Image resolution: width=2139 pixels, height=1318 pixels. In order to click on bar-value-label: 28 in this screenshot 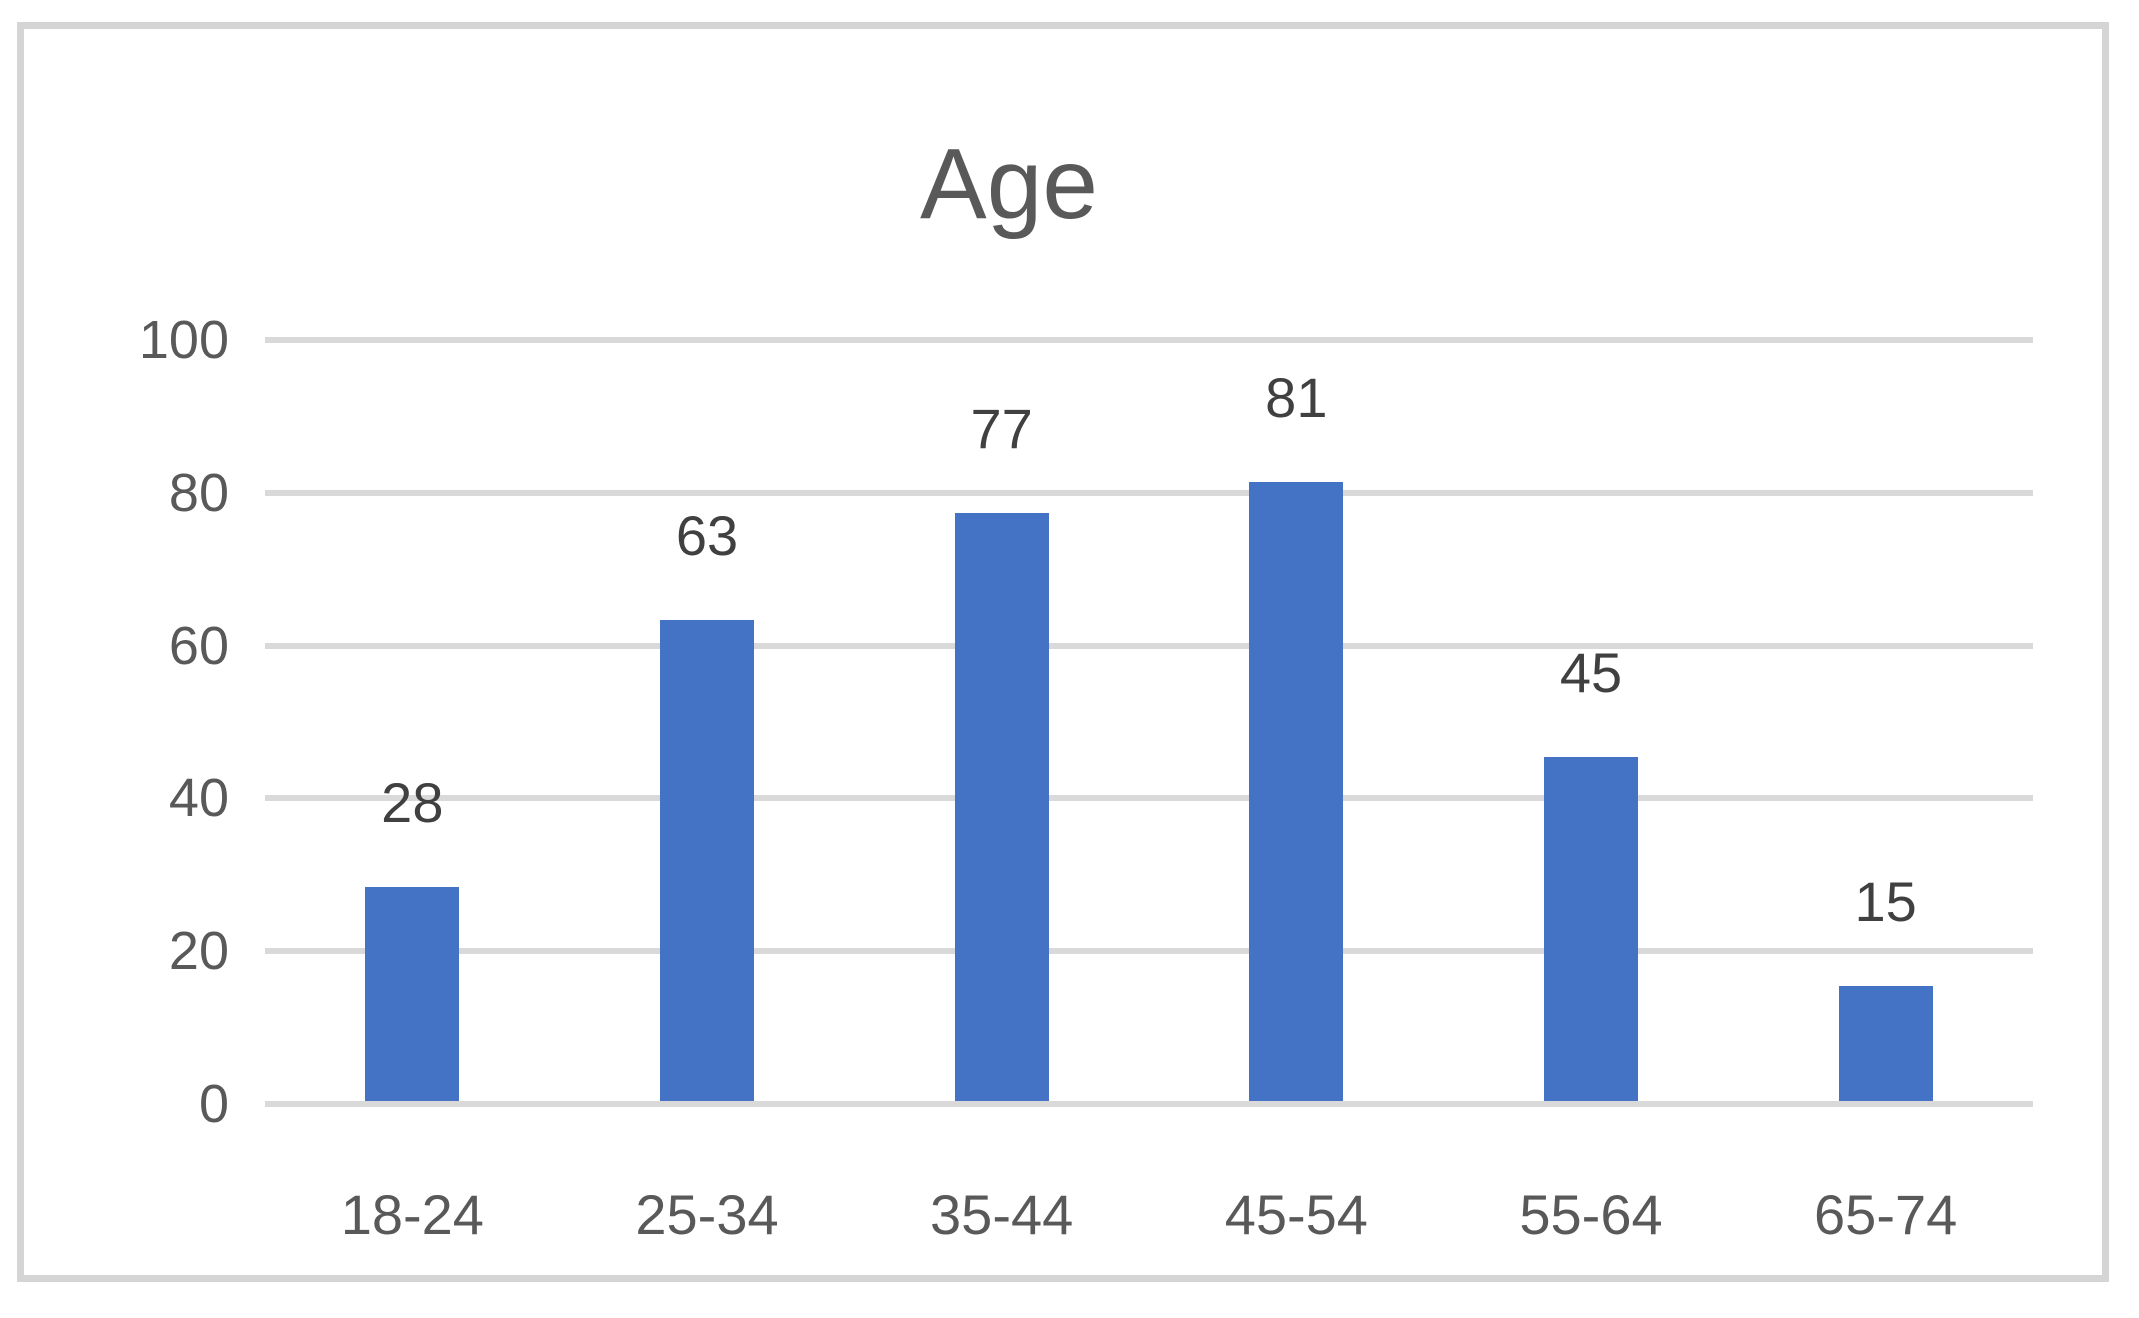, I will do `click(412, 803)`.